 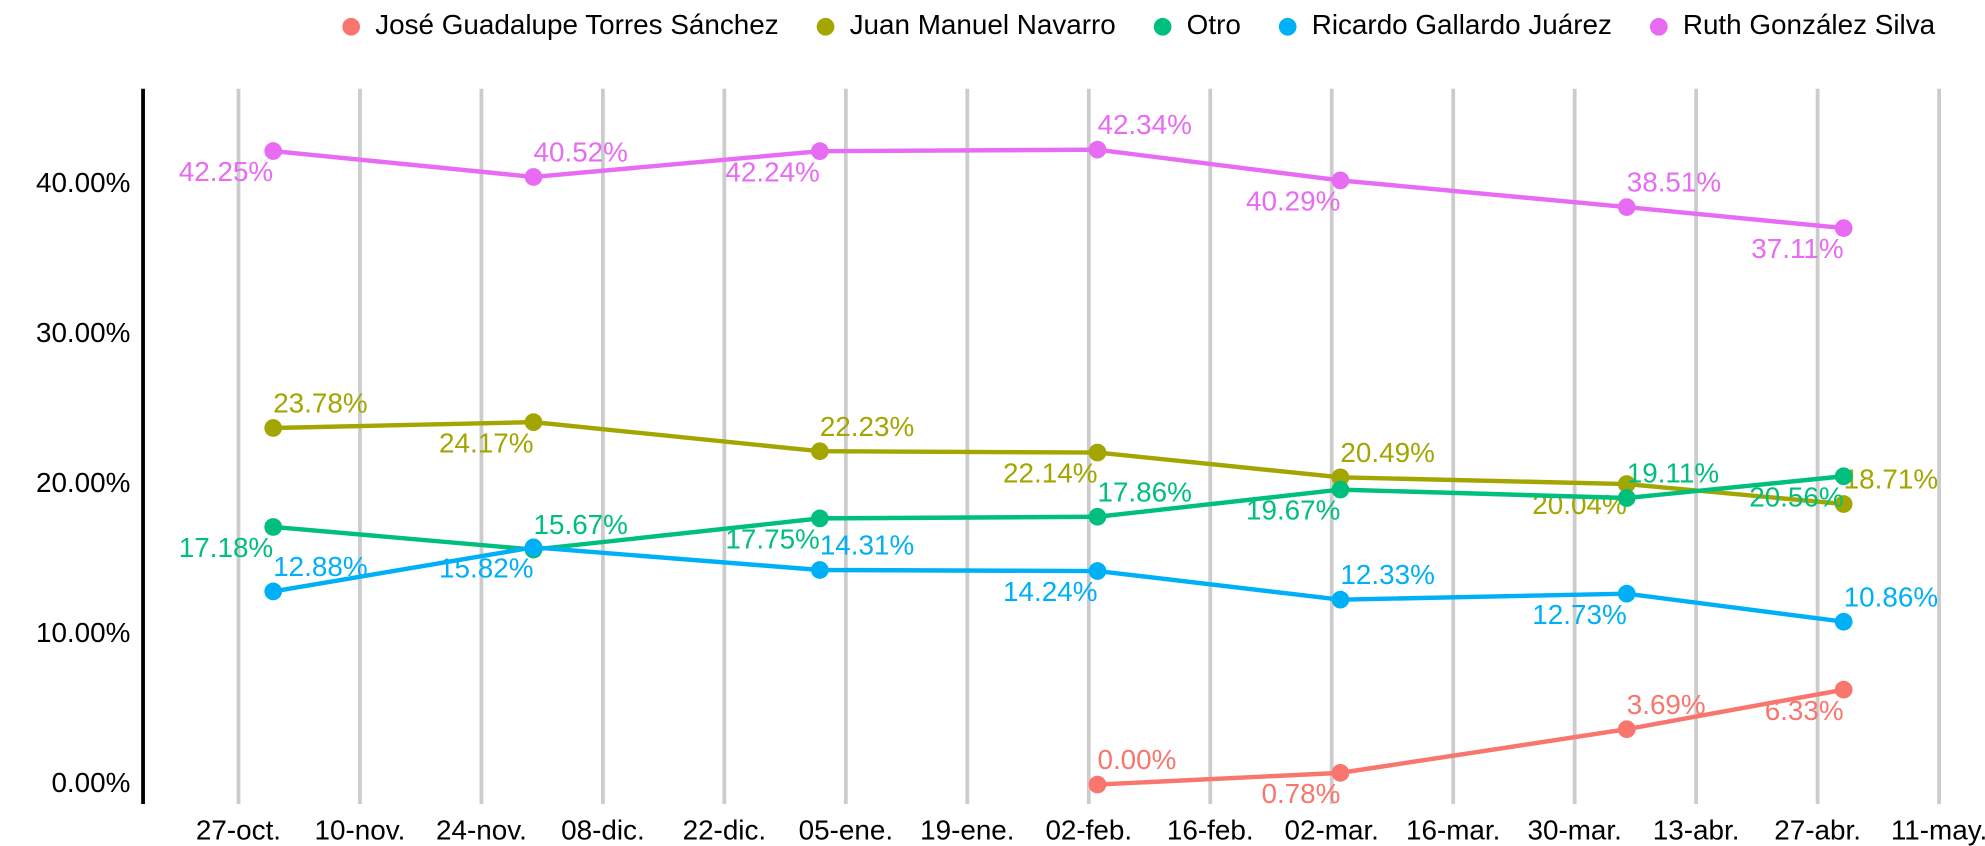 What do you see at coordinates (83, 632) in the screenshot?
I see `y-tick-label: 10.00%` at bounding box center [83, 632].